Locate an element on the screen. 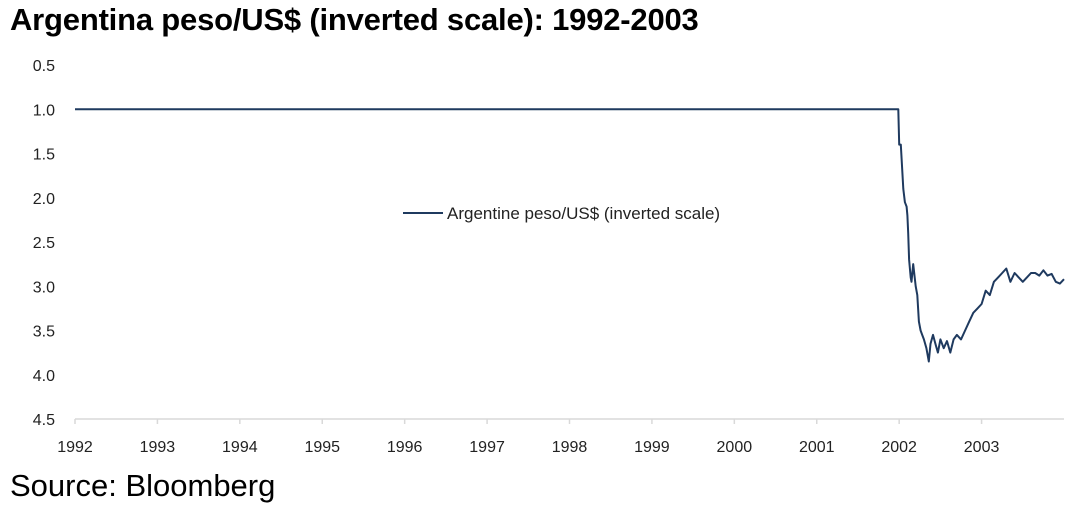  x-tick-label: 2003 is located at coordinates (982, 447).